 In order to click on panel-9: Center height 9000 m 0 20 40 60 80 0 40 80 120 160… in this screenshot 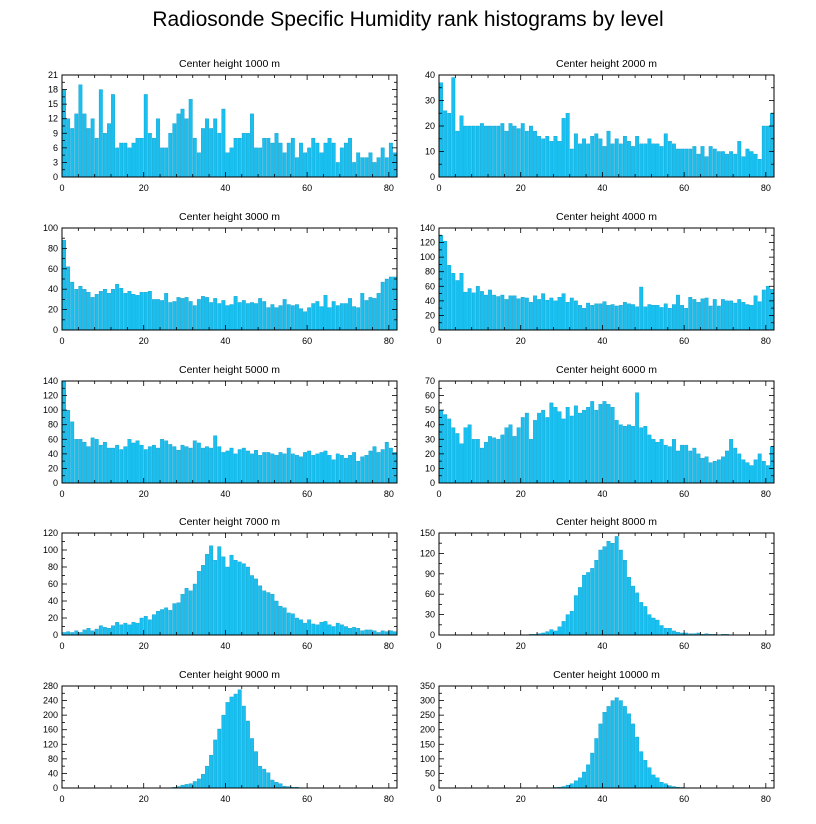, I will do `click(220, 736)`.